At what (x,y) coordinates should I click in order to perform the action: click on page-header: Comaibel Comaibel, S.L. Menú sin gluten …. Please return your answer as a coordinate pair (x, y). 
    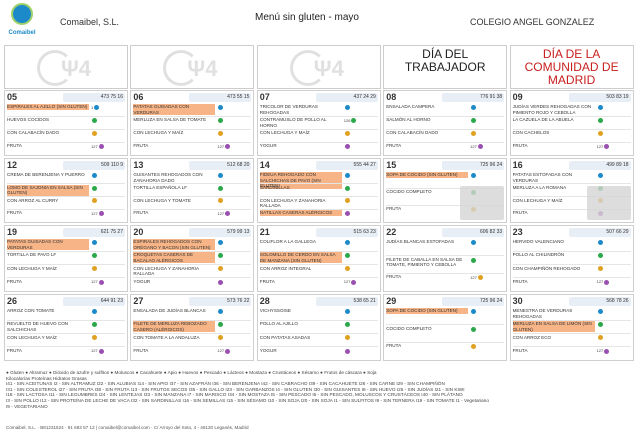
    Looking at the image, I should click on (320, 22).